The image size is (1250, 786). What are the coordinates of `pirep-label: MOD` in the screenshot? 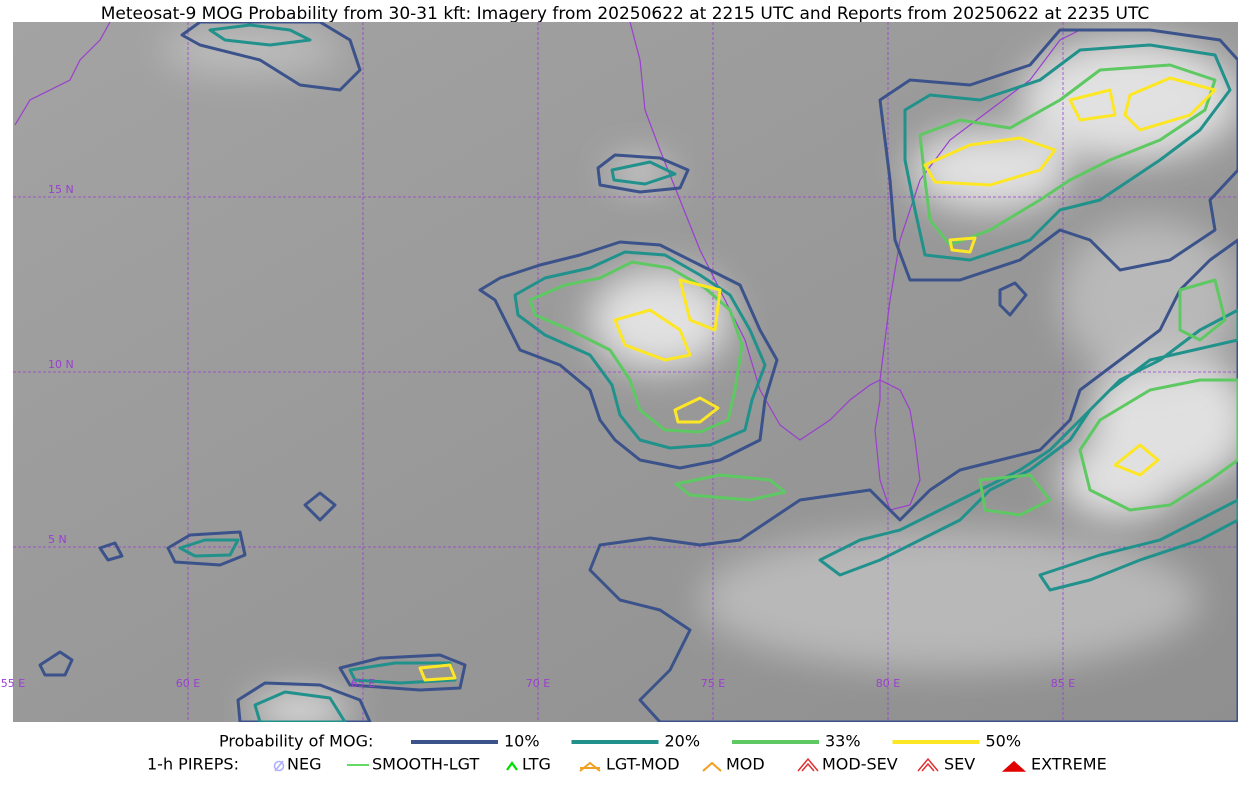 It's located at (745, 764).